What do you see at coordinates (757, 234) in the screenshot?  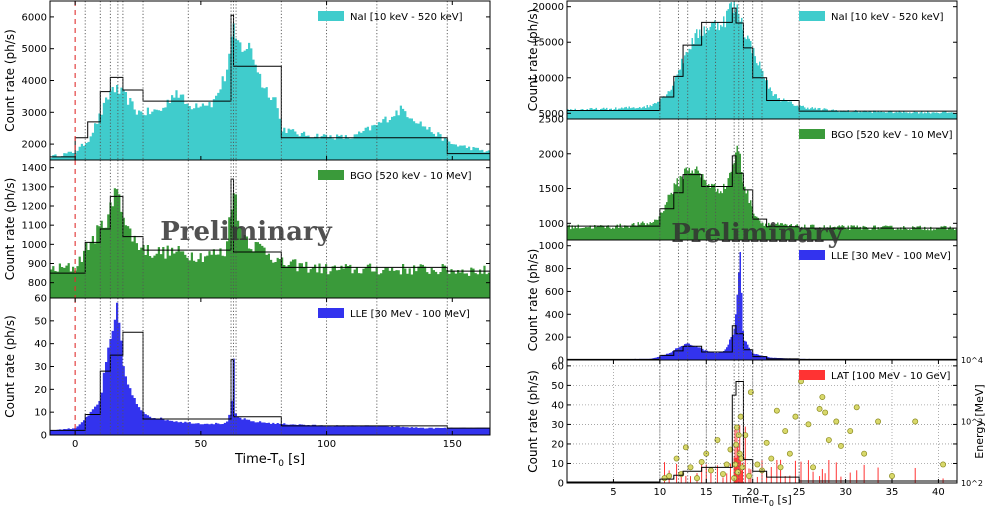 I see `watermark-right: Preliminary` at bounding box center [757, 234].